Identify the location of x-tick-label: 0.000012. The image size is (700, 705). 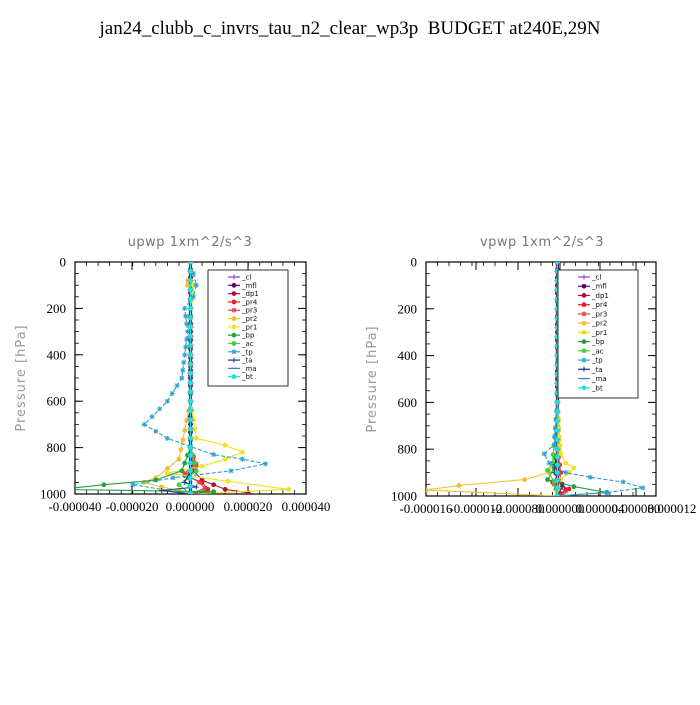
(672, 508).